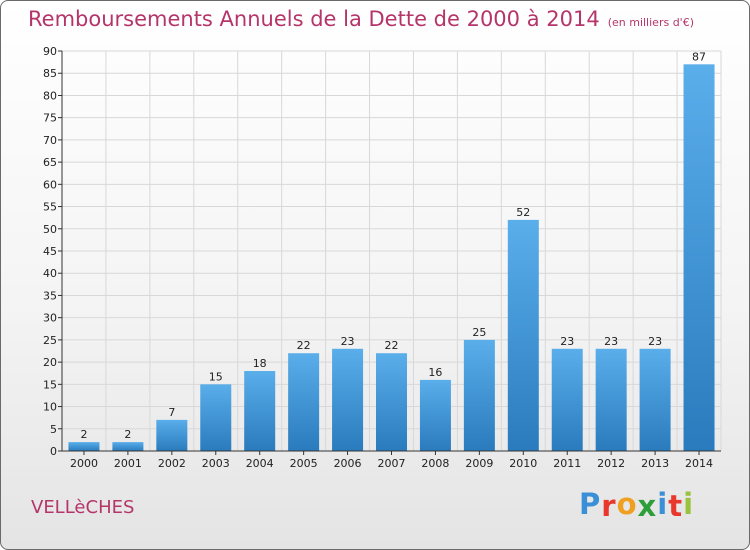  Describe the element at coordinates (50, 51) in the screenshot. I see `y-tick-label: 90` at that location.